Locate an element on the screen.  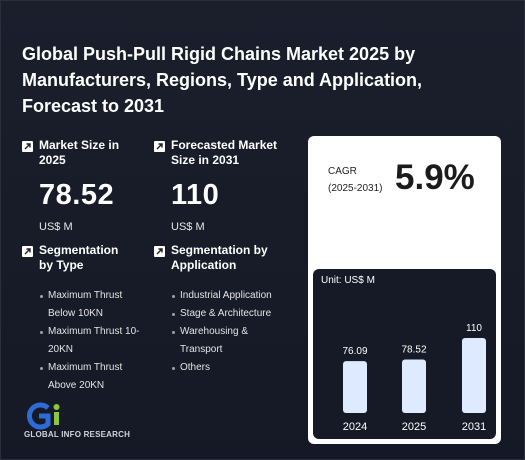
chart-tick-label: 2031 is located at coordinates (474, 427).